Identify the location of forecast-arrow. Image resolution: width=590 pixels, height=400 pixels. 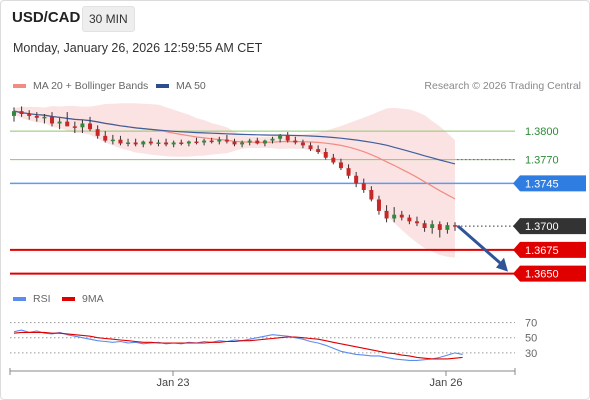
(480, 245).